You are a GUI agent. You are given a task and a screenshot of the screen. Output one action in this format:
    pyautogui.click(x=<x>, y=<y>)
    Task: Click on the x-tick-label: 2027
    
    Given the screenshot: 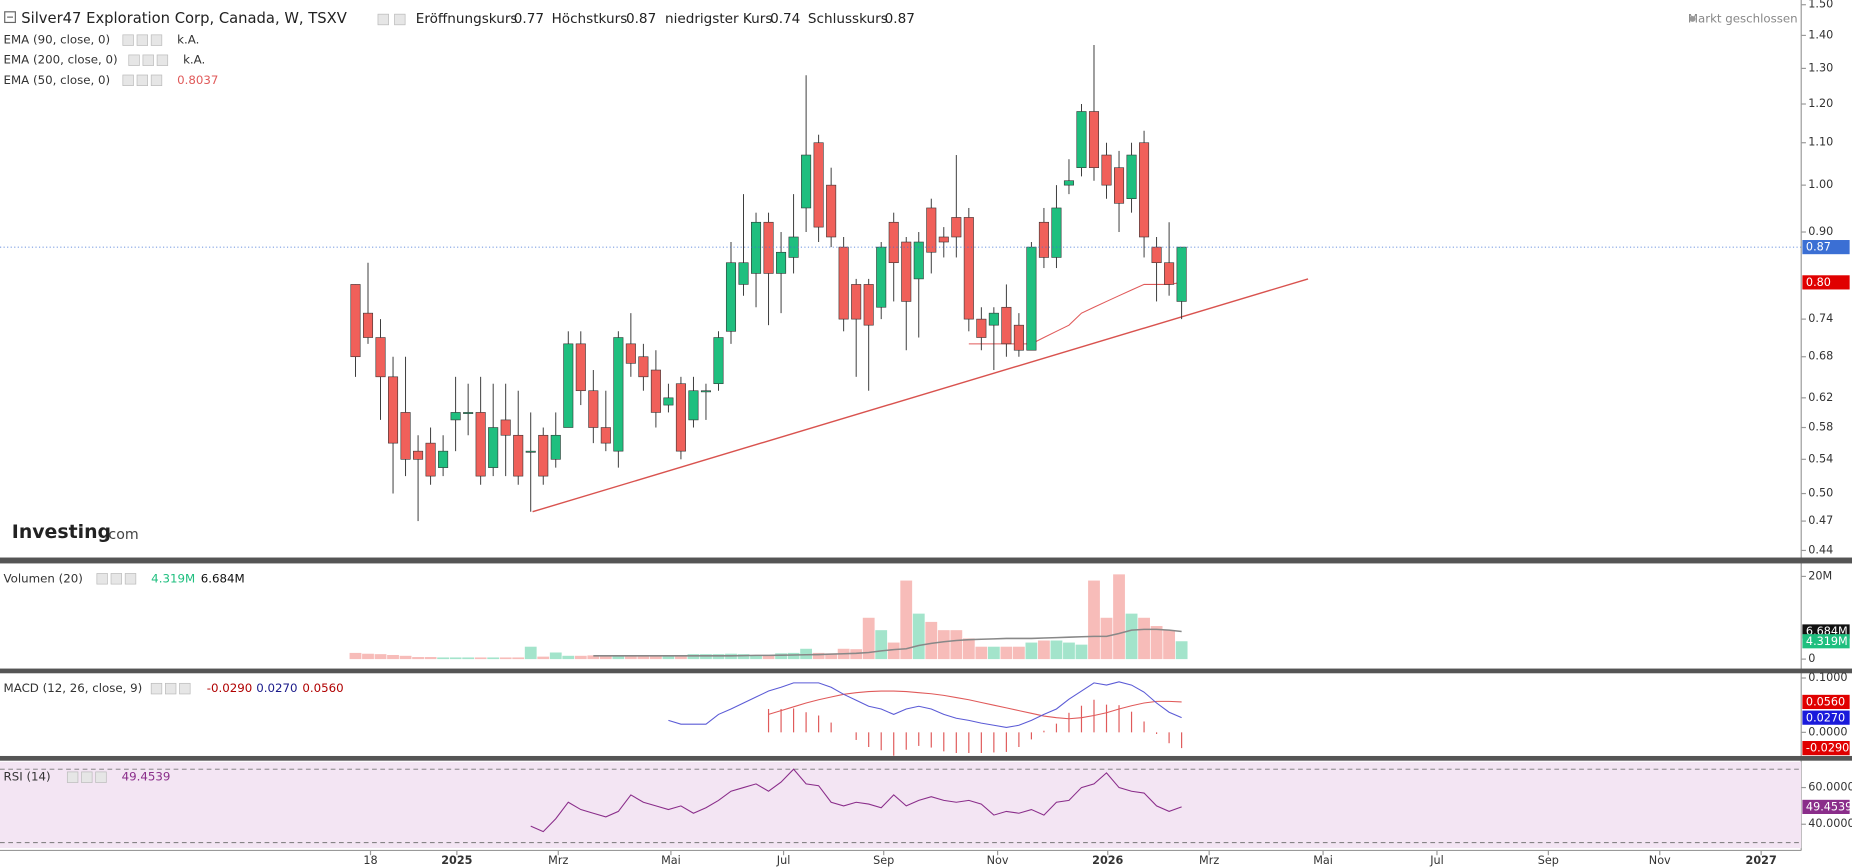 What is the action you would take?
    pyautogui.click(x=1761, y=860)
    